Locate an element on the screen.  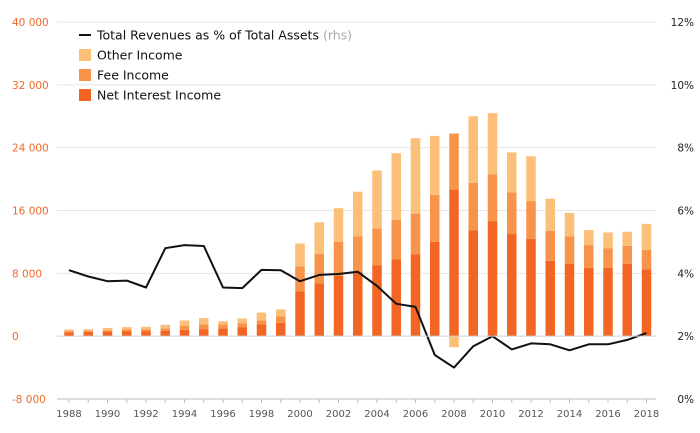
bar-fee-income-1994 is located at coordinates (184, 327).